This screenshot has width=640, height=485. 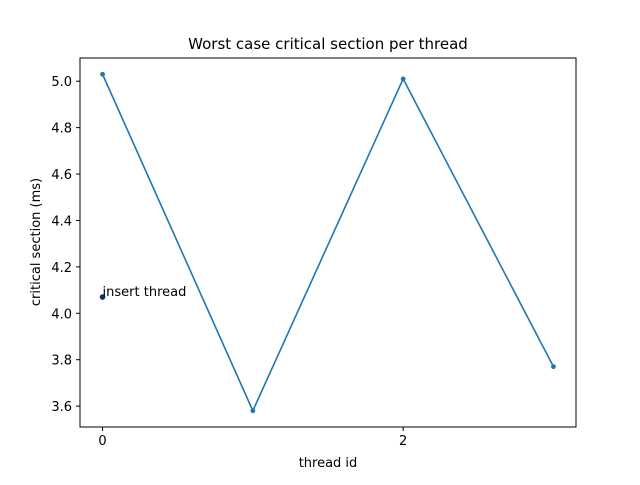 What do you see at coordinates (403, 441) in the screenshot?
I see `x-tick-label: 2` at bounding box center [403, 441].